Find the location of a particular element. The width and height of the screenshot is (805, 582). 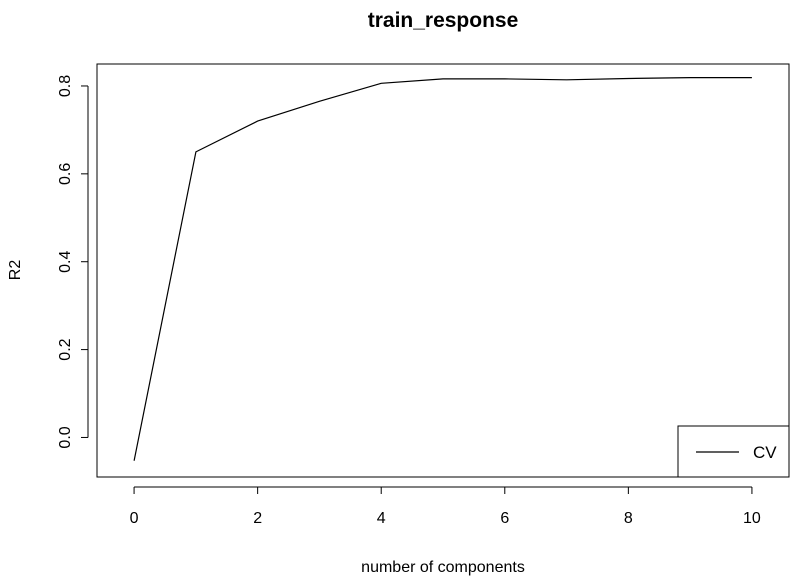

x-tick-label: 4 is located at coordinates (381, 518).